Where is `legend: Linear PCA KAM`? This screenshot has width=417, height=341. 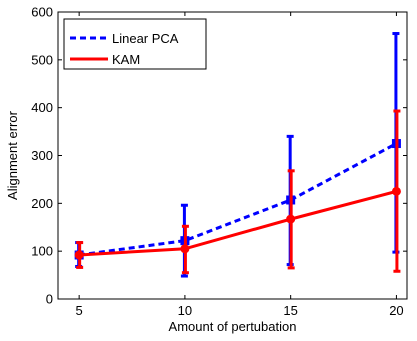 legend: Linear PCA KAM is located at coordinates (135, 44).